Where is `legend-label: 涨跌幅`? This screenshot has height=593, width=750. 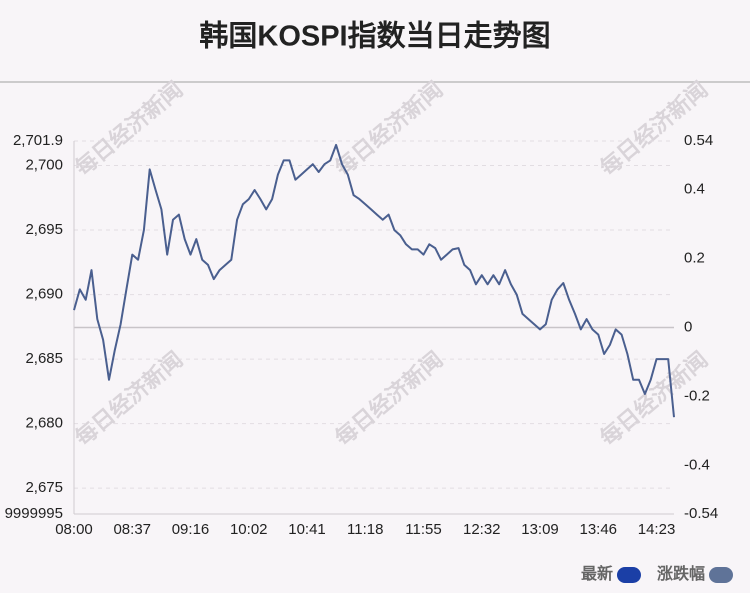
legend-label: 涨跌幅 is located at coordinates (681, 573).